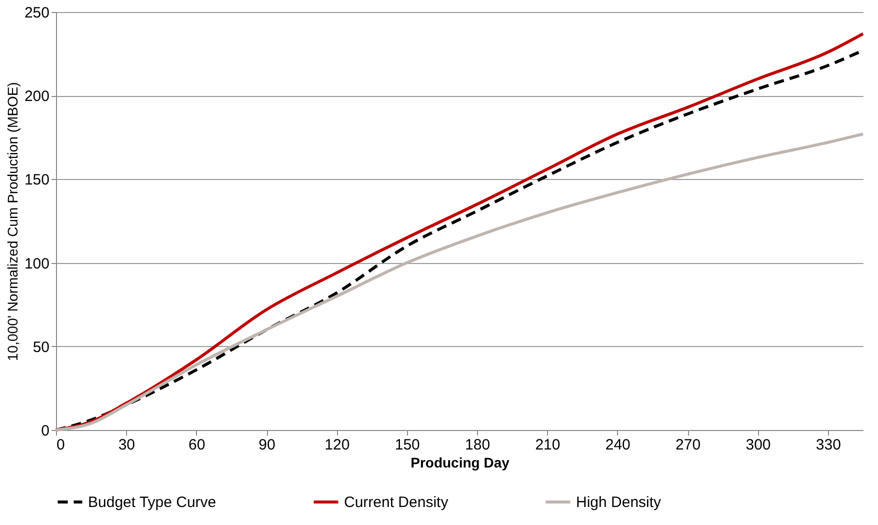  Describe the element at coordinates (197, 445) in the screenshot. I see `x-tick-label: 60` at that location.